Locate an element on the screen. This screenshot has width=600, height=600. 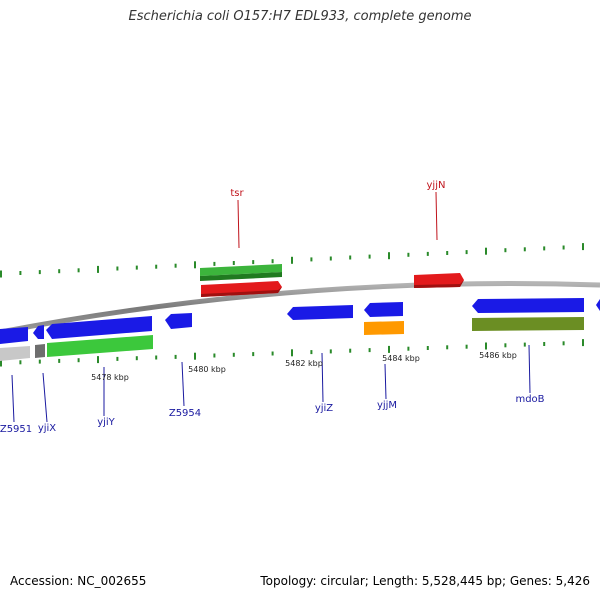
gene-right-edge is located at coordinates (598, 305).